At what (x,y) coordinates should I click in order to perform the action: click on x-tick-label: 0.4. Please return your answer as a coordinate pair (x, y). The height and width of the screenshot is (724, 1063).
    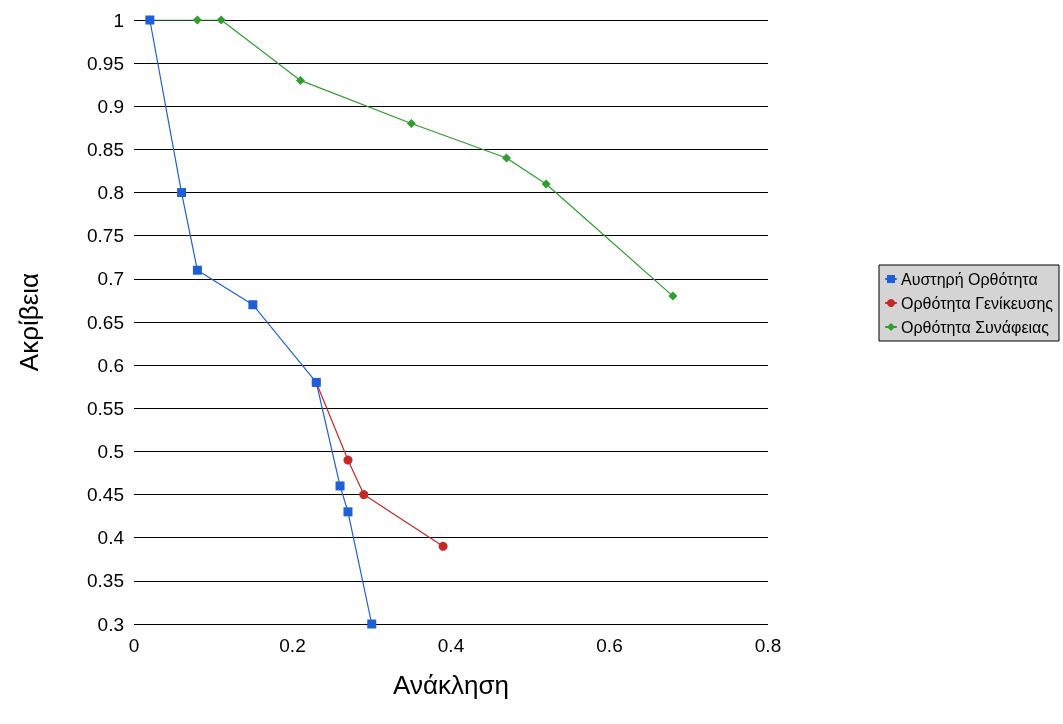
    Looking at the image, I should click on (451, 645).